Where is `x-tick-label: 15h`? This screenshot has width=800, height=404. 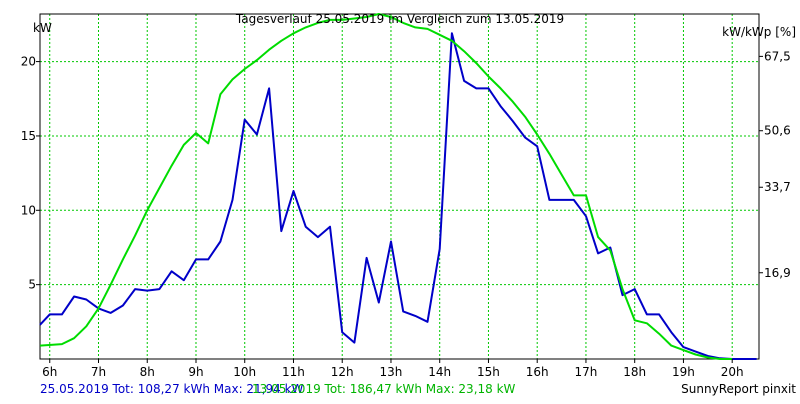
x-tick-label: 15h is located at coordinates (488, 372).